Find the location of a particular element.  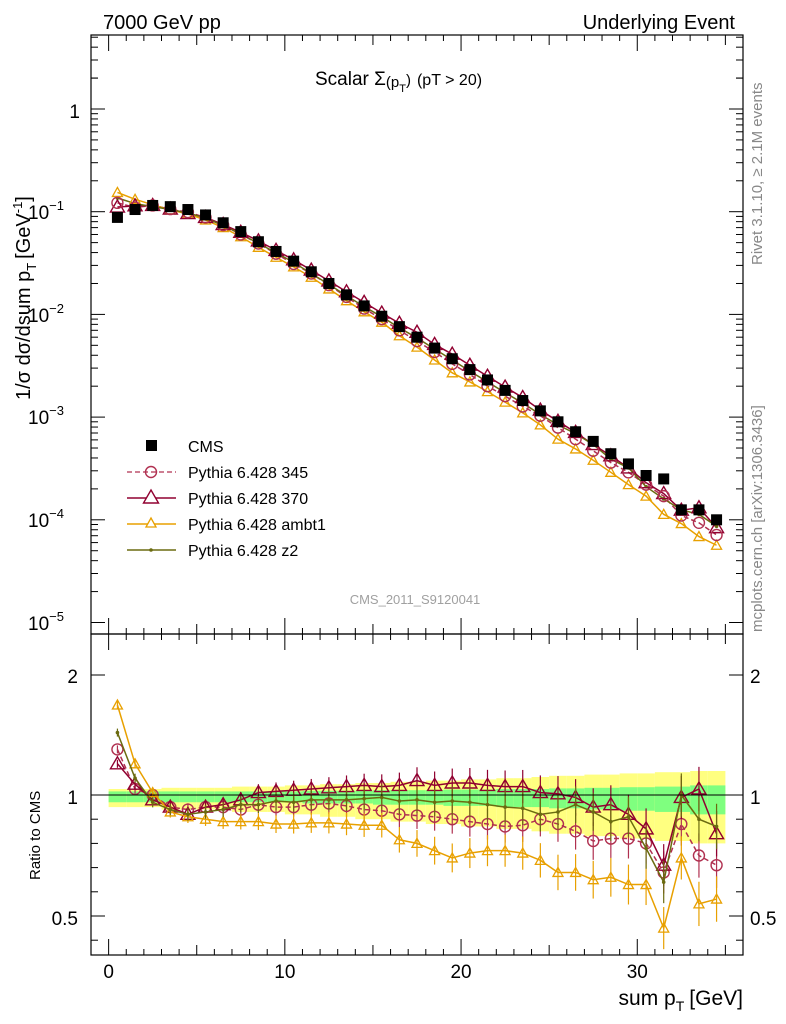

x-tick-label-10: 10 is located at coordinates (284, 972).